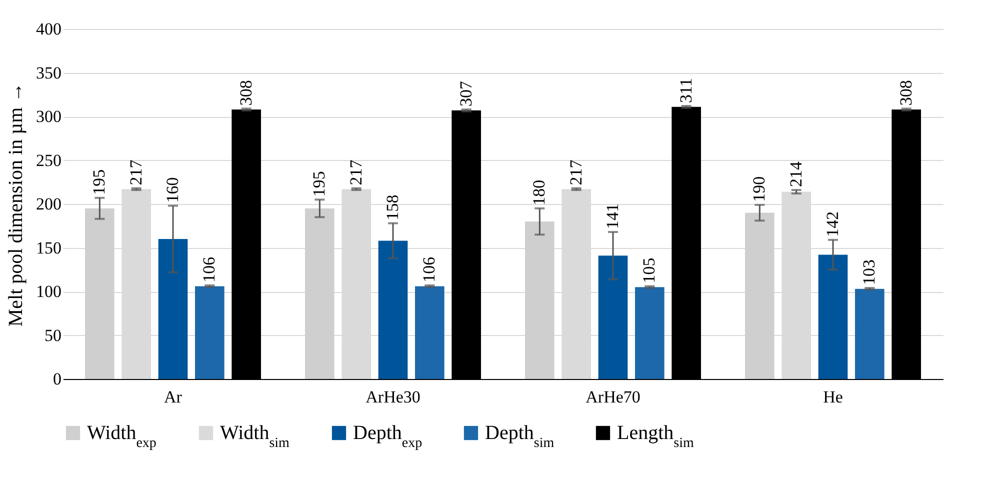 Image resolution: width=993 pixels, height=481 pixels. Describe the element at coordinates (172, 190) in the screenshot. I see `data-label: 160` at that location.